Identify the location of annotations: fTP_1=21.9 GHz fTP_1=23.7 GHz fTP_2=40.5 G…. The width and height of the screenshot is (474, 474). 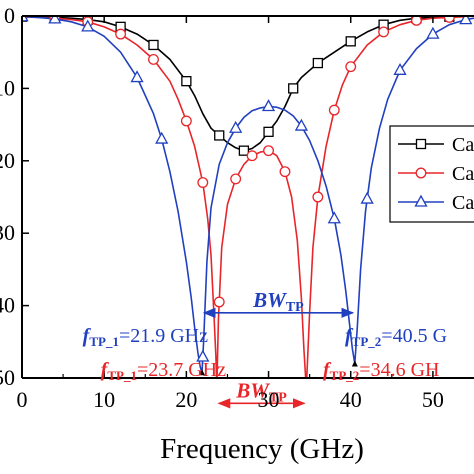
(265, 354).